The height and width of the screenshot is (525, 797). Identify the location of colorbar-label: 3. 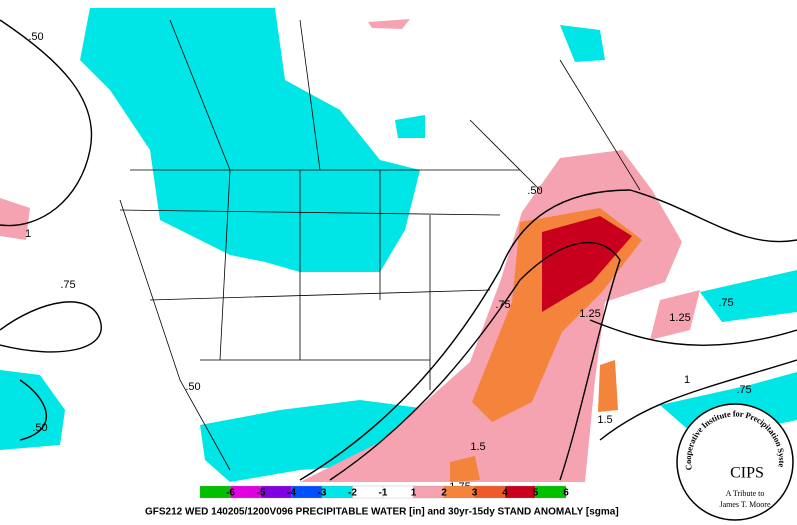
(475, 493).